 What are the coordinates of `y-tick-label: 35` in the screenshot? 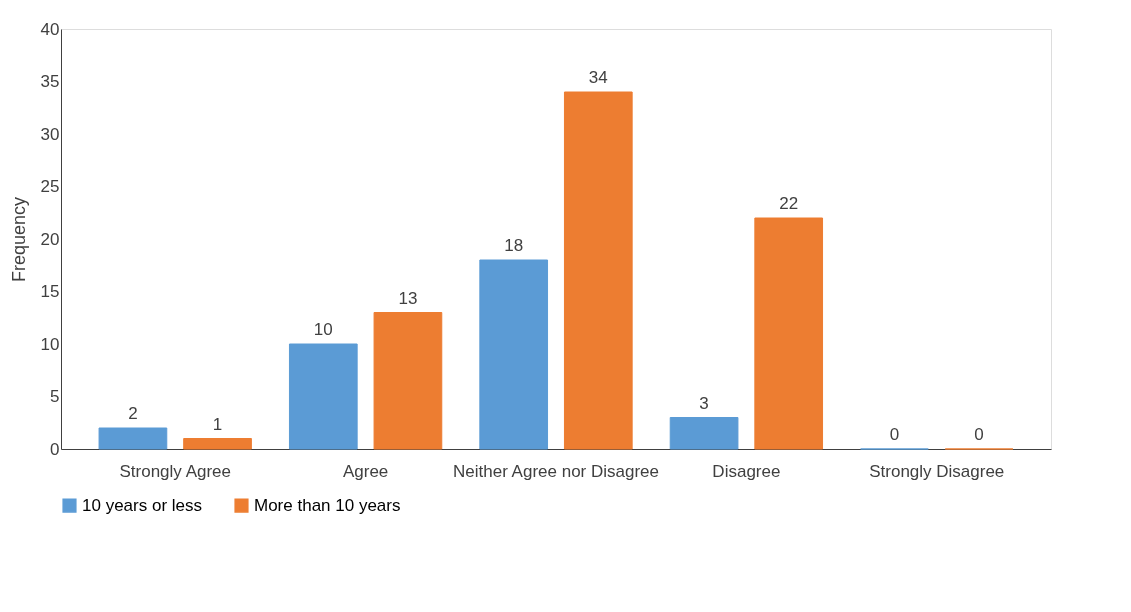 It's located at (50, 81).